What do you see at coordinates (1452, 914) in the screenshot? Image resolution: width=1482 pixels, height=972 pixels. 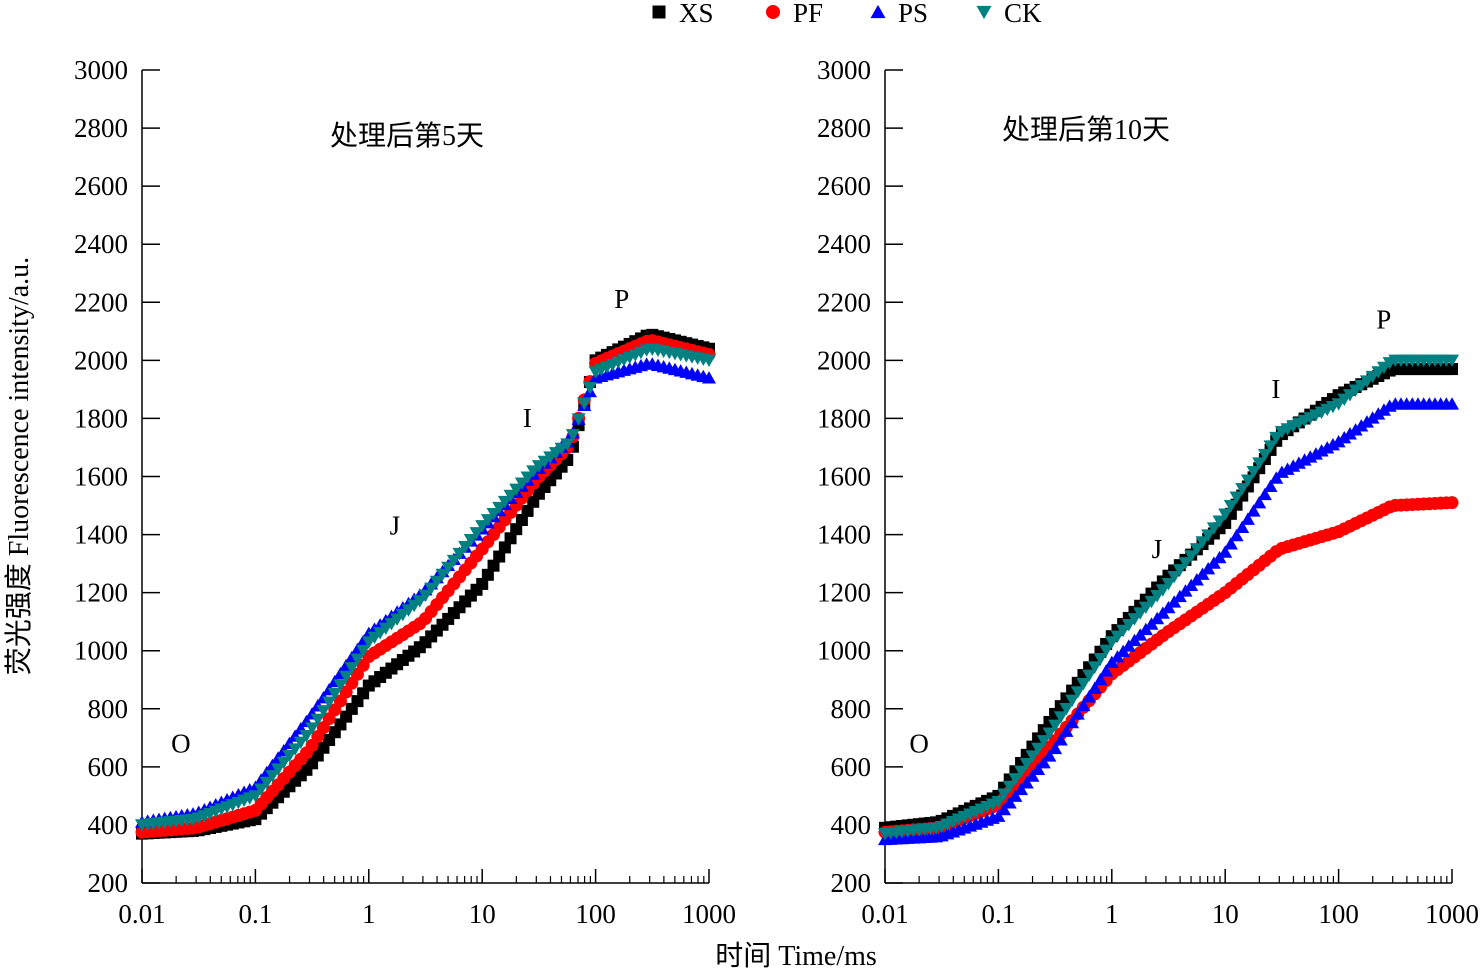 I see `x-tick-label: 1000` at bounding box center [1452, 914].